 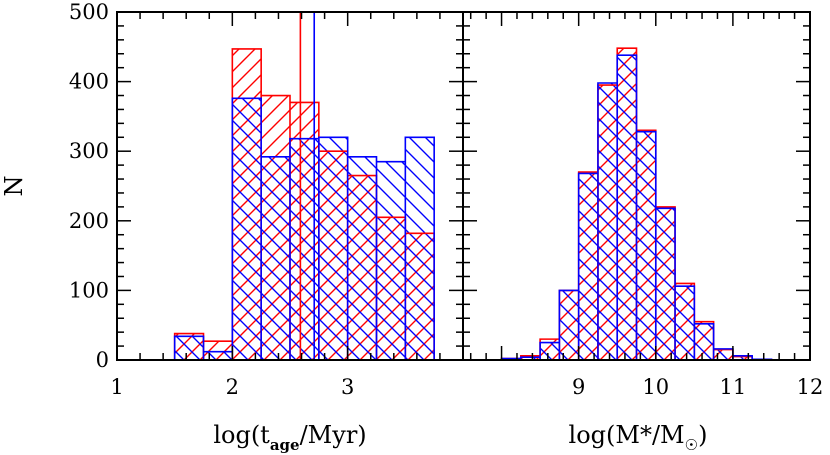 What do you see at coordinates (733, 387) in the screenshot?
I see `x-tick-label: 11` at bounding box center [733, 387].